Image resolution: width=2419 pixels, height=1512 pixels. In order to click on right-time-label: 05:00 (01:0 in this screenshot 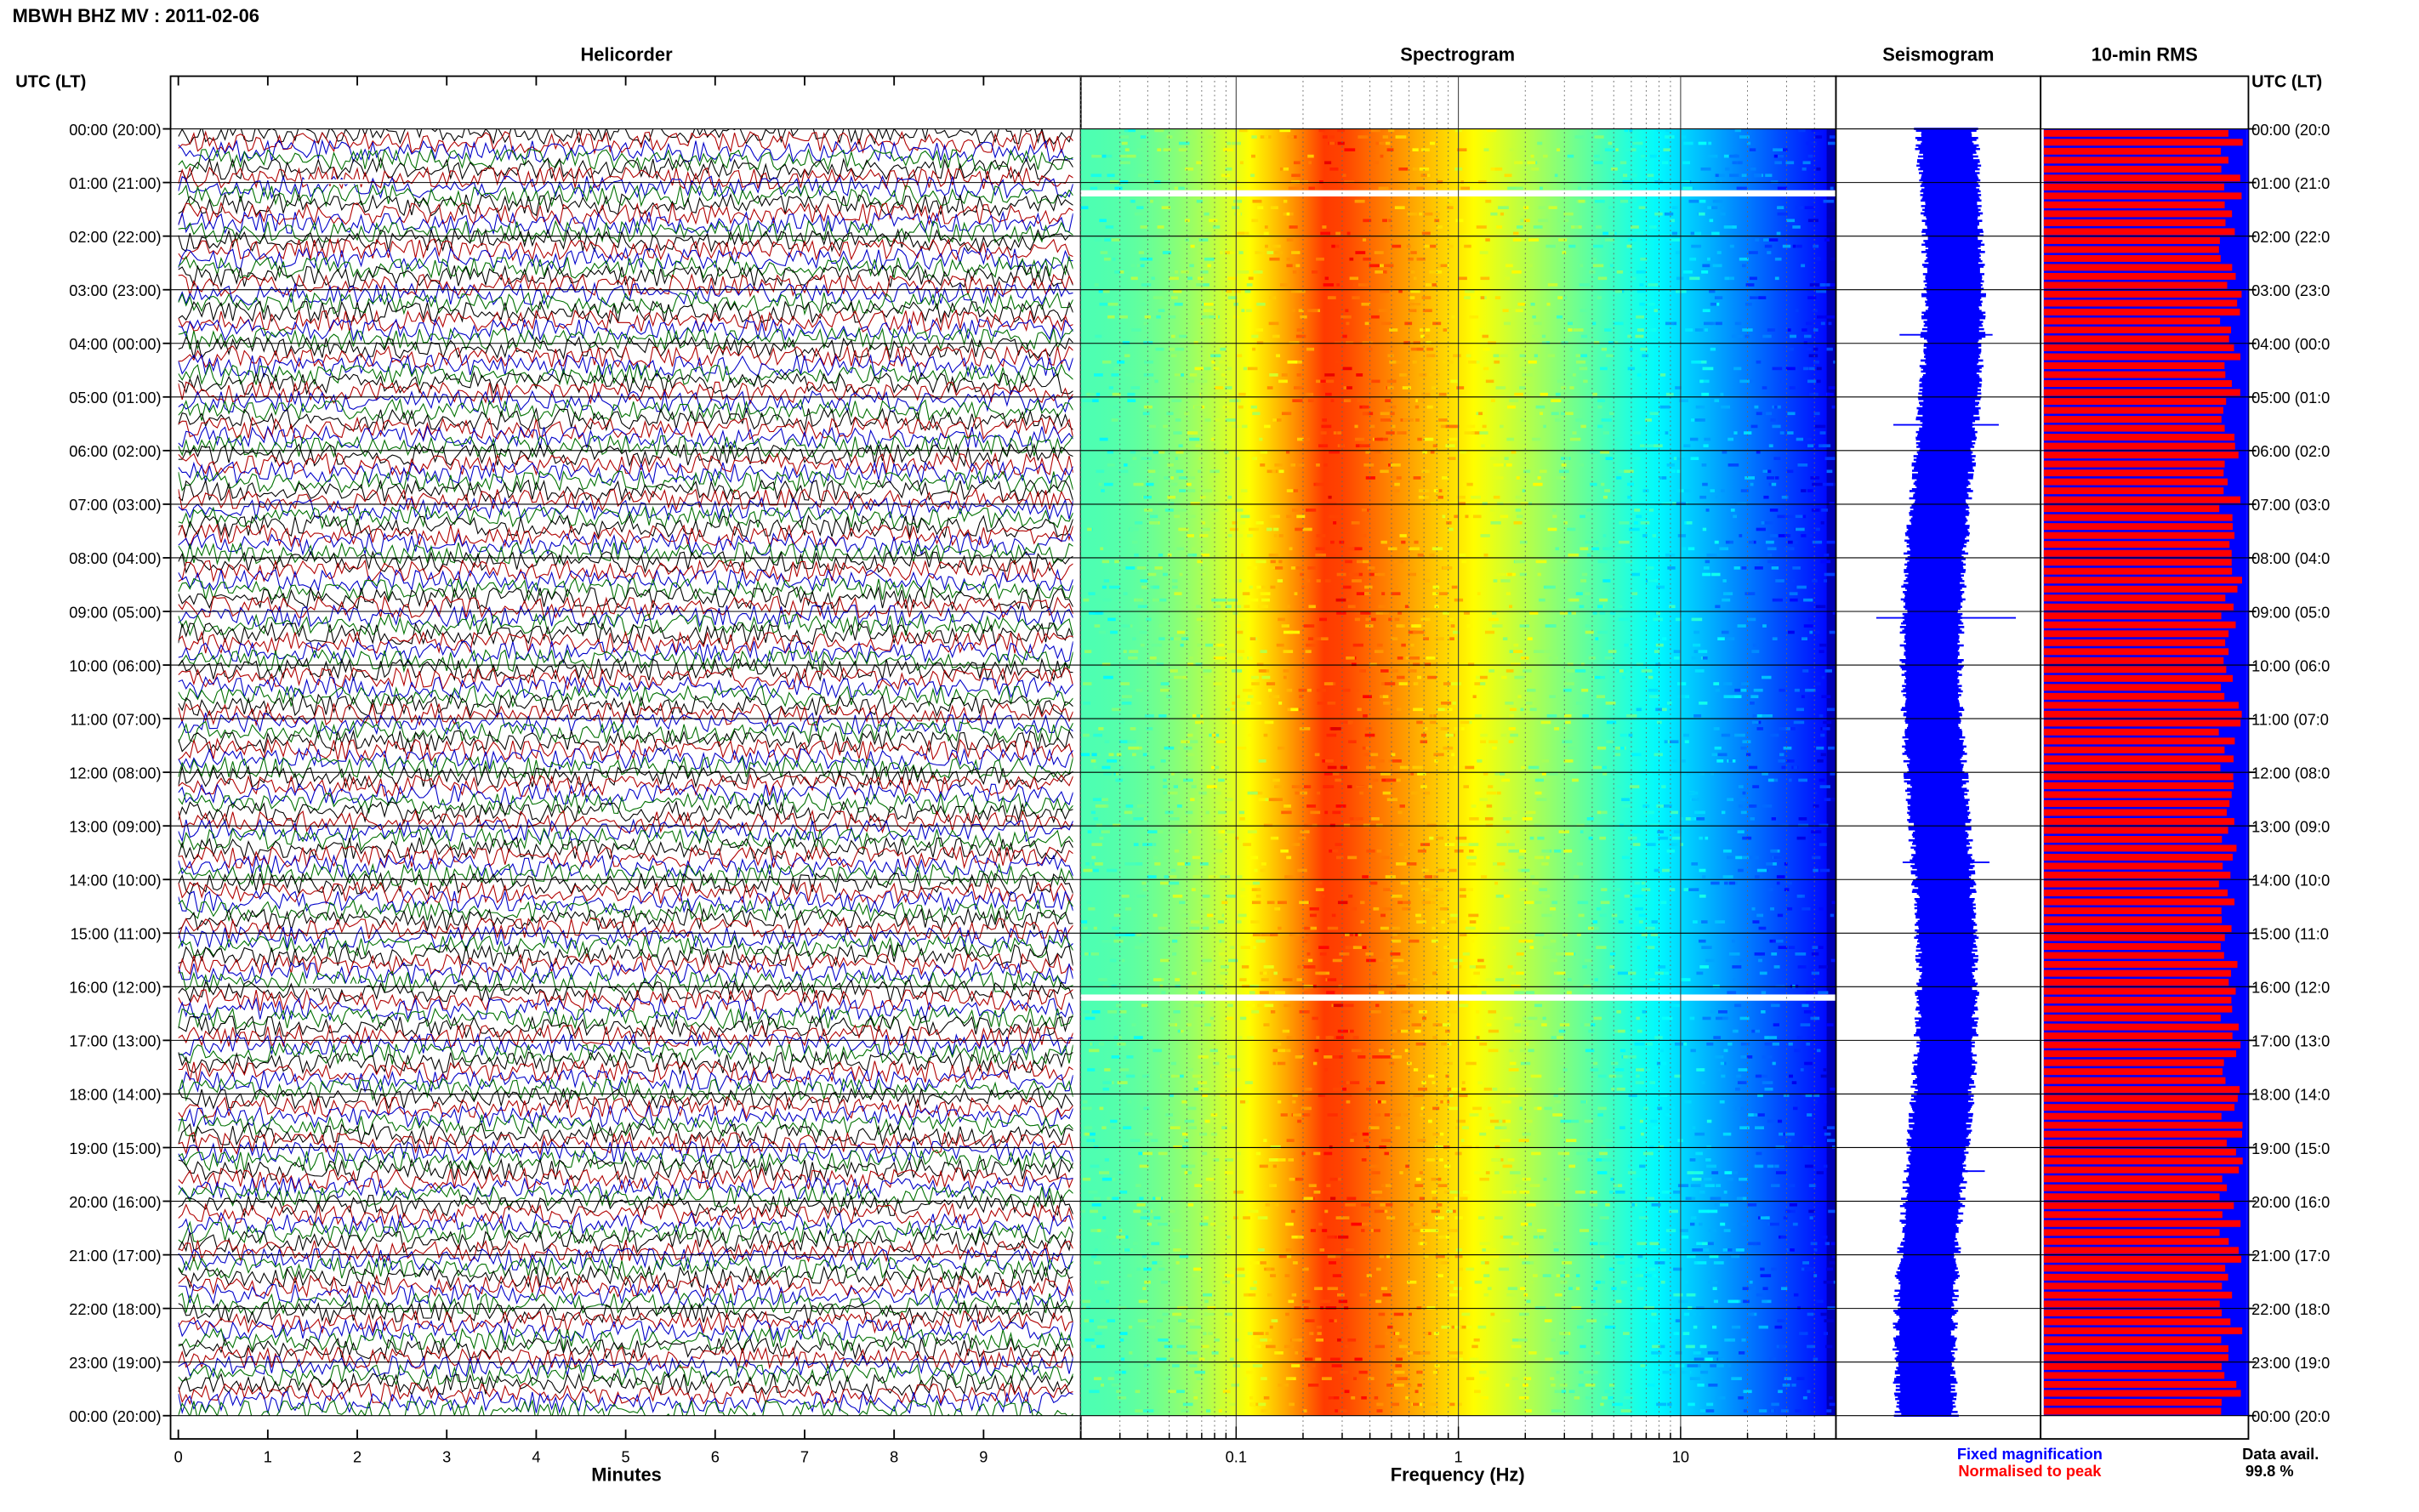, I will do `click(2290, 397)`.